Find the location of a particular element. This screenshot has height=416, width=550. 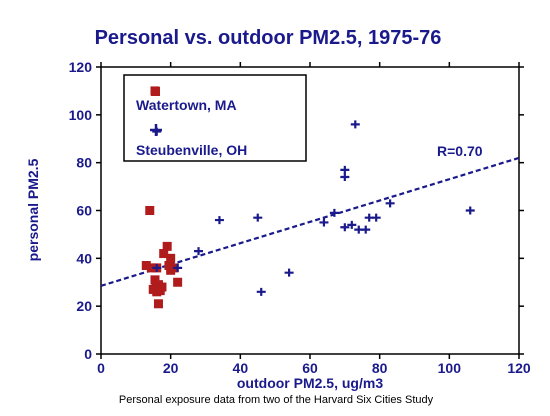

y-tick-label: 80 is located at coordinates (84, 163).